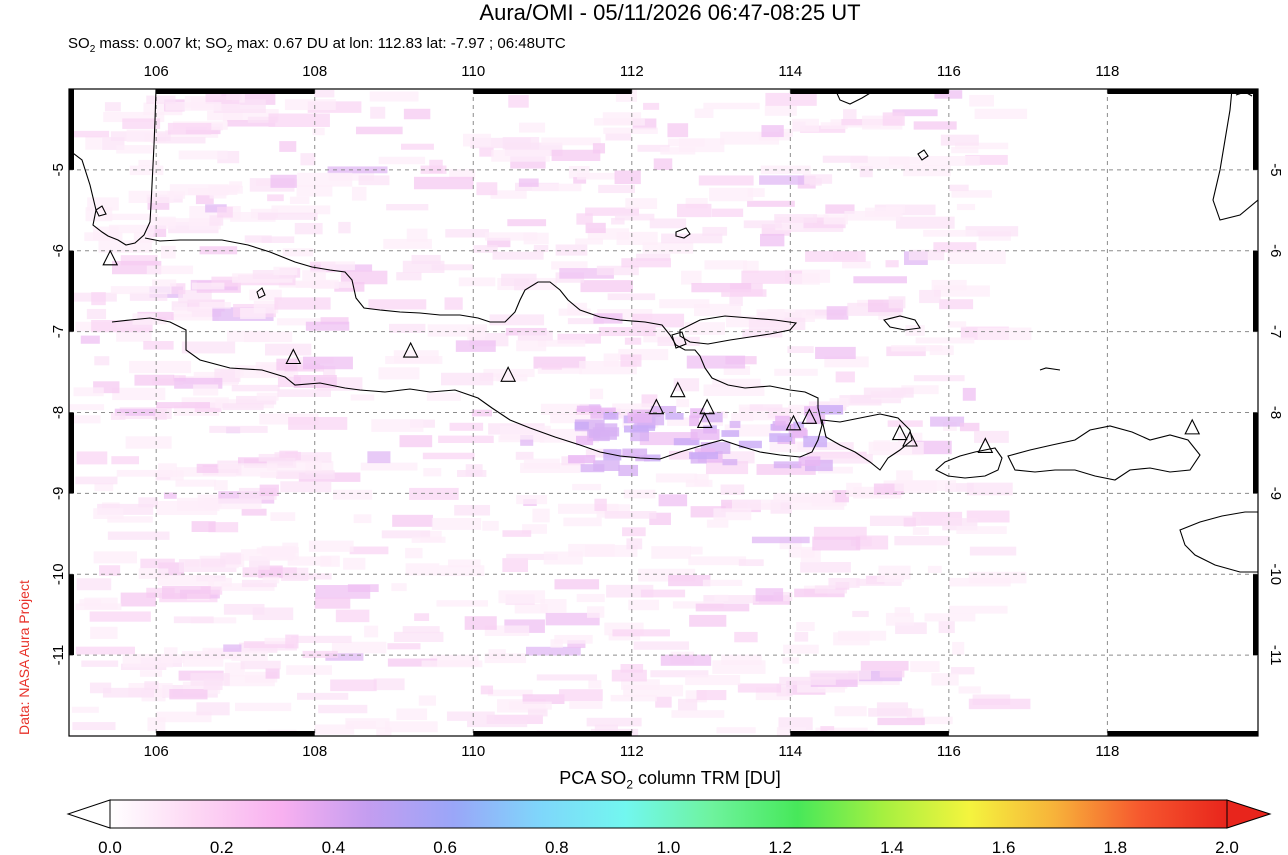 The width and height of the screenshot is (1288, 855). I want to click on lon-tick-label-bottom: 106, so click(156, 751).